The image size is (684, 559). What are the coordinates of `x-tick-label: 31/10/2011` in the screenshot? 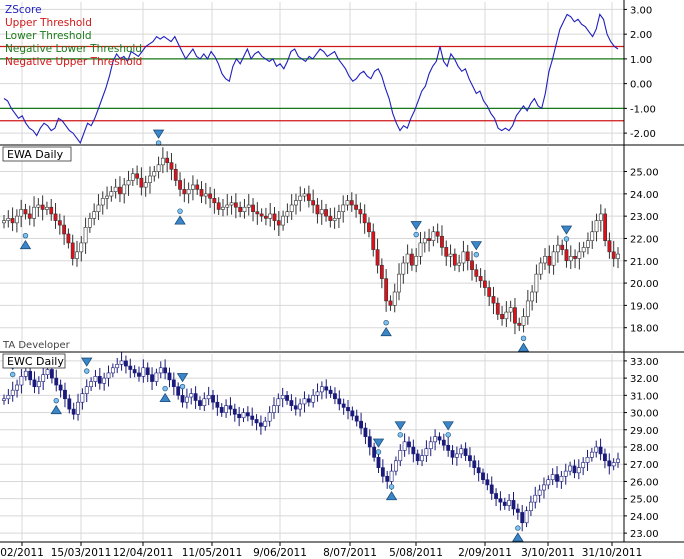 It's located at (612, 553).